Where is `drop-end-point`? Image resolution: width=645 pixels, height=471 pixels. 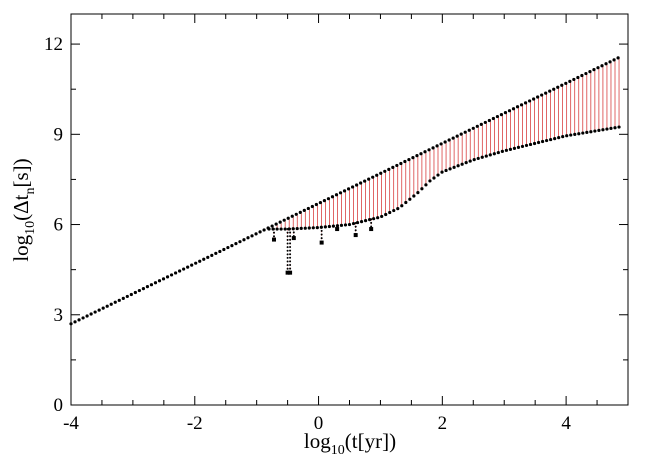 drop-end-point is located at coordinates (293, 238).